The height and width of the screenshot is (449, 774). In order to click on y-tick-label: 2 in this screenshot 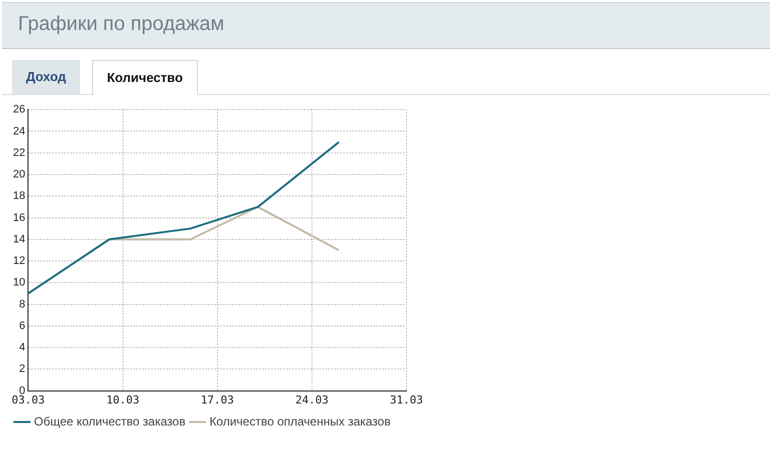, I will do `click(22, 369)`.